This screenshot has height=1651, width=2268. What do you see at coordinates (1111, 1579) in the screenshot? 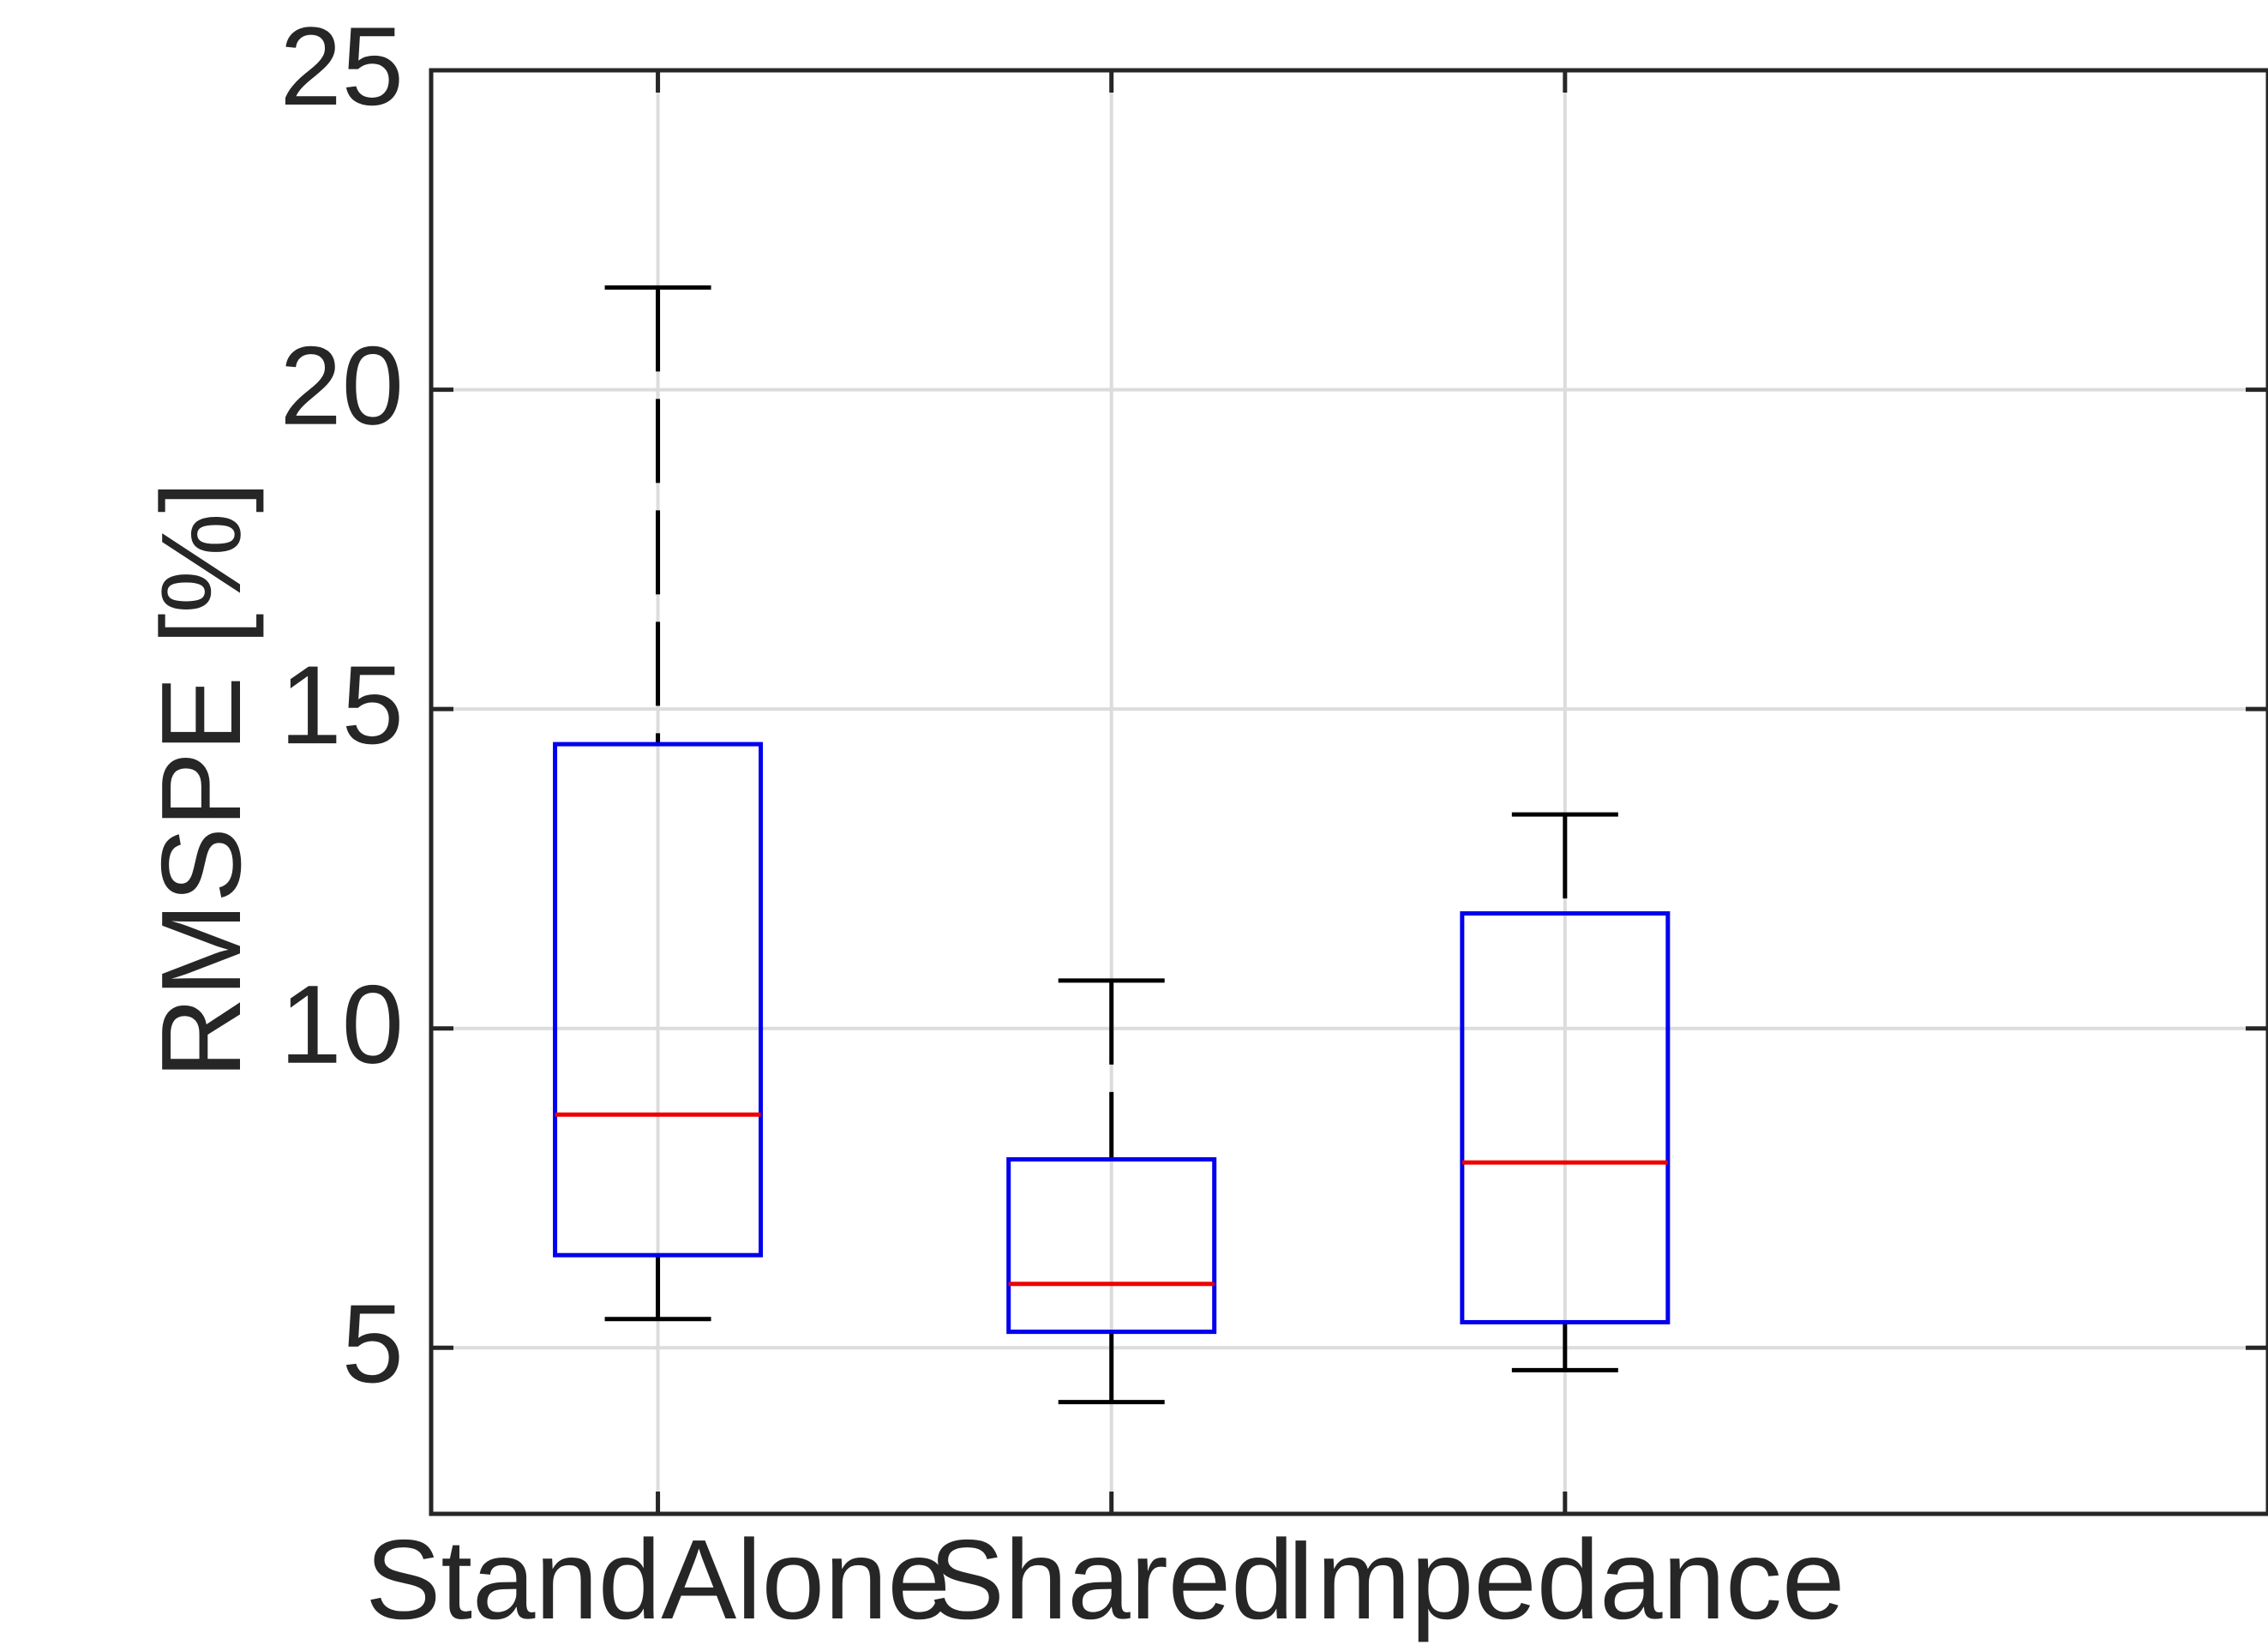
I see `x-tick-label-shared: Shared` at bounding box center [1111, 1579].